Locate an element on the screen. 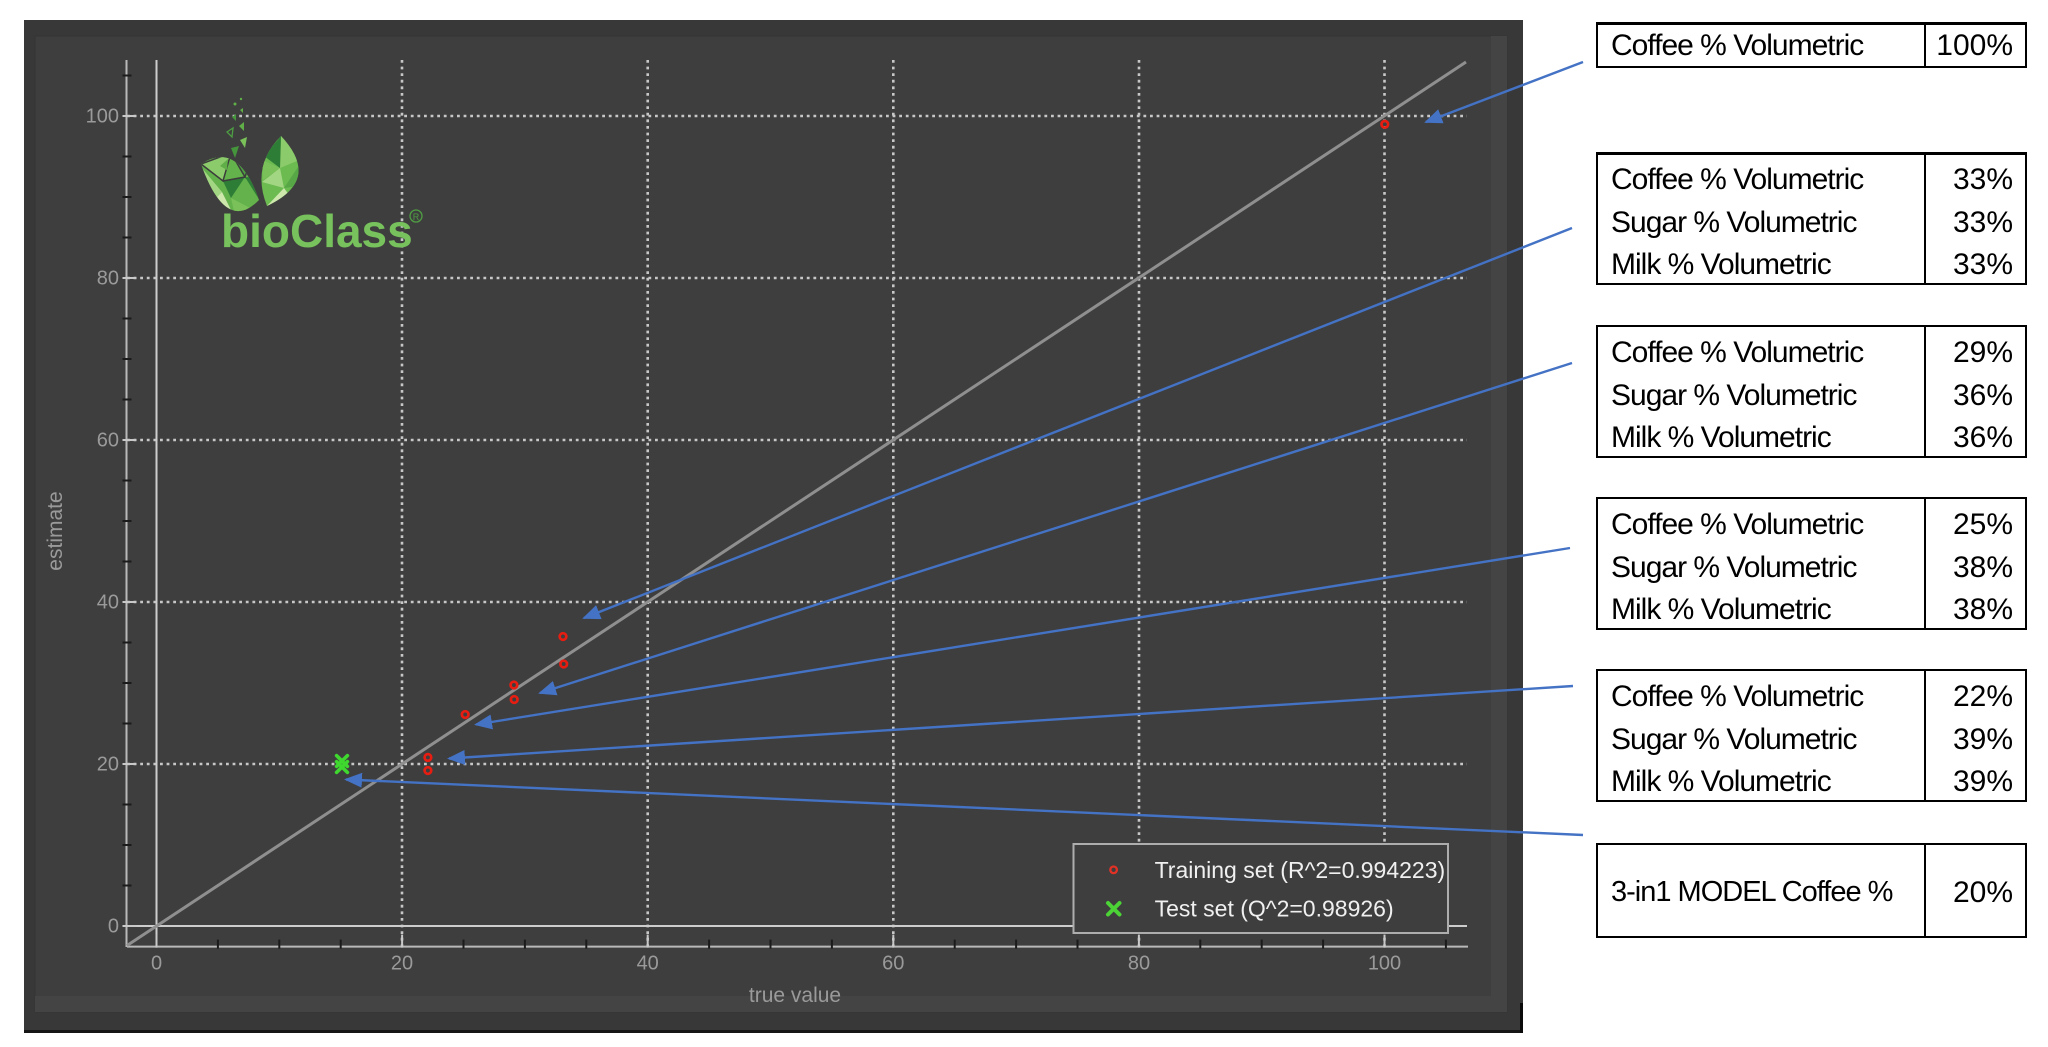 This screenshot has height=1047, width=2048. svg-text: R is located at coordinates (416, 217).